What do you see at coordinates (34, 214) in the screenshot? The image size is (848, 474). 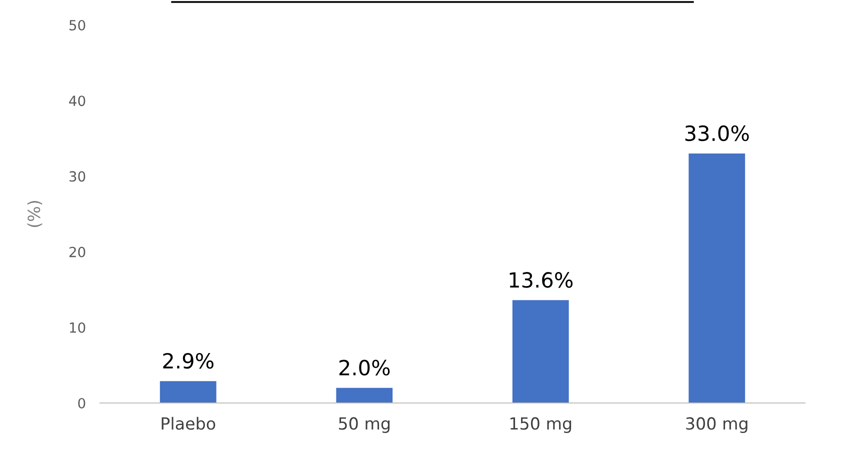 I see `y-axis-title: (%)` at bounding box center [34, 214].